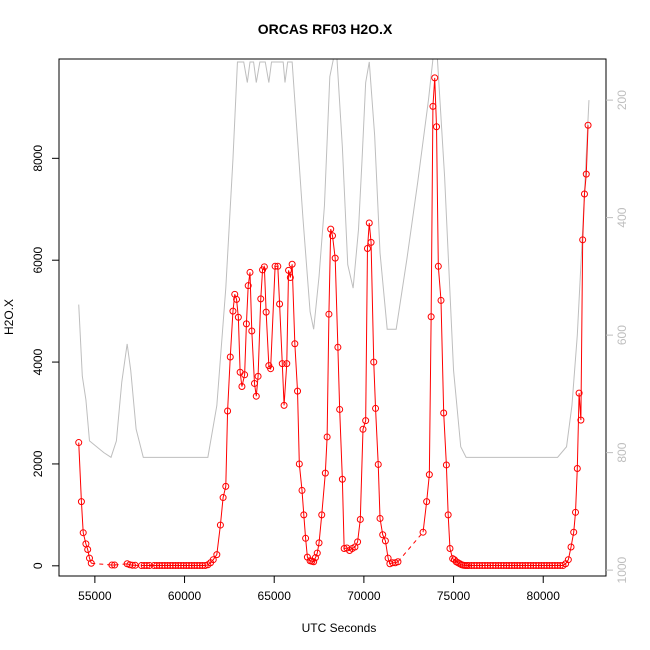  What do you see at coordinates (410, 547) in the screenshot?
I see `h2o-series-gap-line` at bounding box center [410, 547].